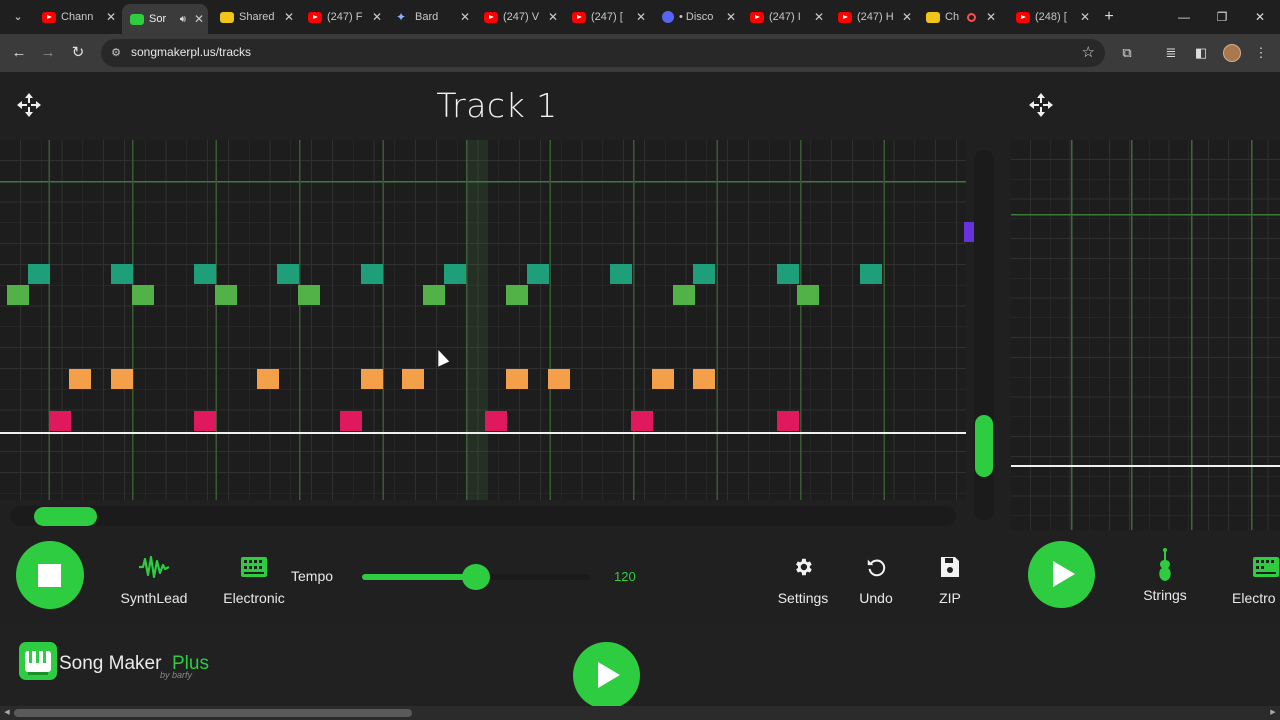 The width and height of the screenshot is (1280, 720). What do you see at coordinates (491, 17) in the screenshot?
I see `youtube-icon` at bounding box center [491, 17].